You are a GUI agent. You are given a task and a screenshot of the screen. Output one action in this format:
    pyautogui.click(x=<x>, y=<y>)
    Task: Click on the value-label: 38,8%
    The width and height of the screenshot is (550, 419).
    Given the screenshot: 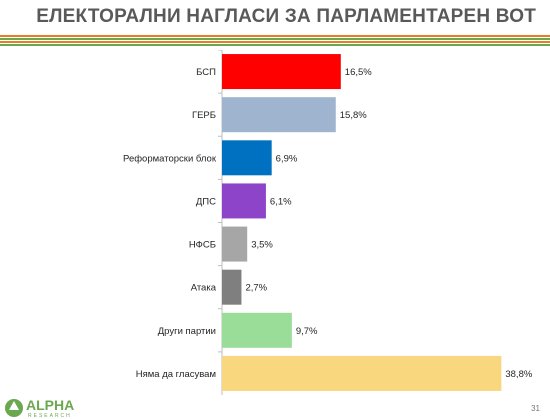 What is the action you would take?
    pyautogui.click(x=518, y=374)
    